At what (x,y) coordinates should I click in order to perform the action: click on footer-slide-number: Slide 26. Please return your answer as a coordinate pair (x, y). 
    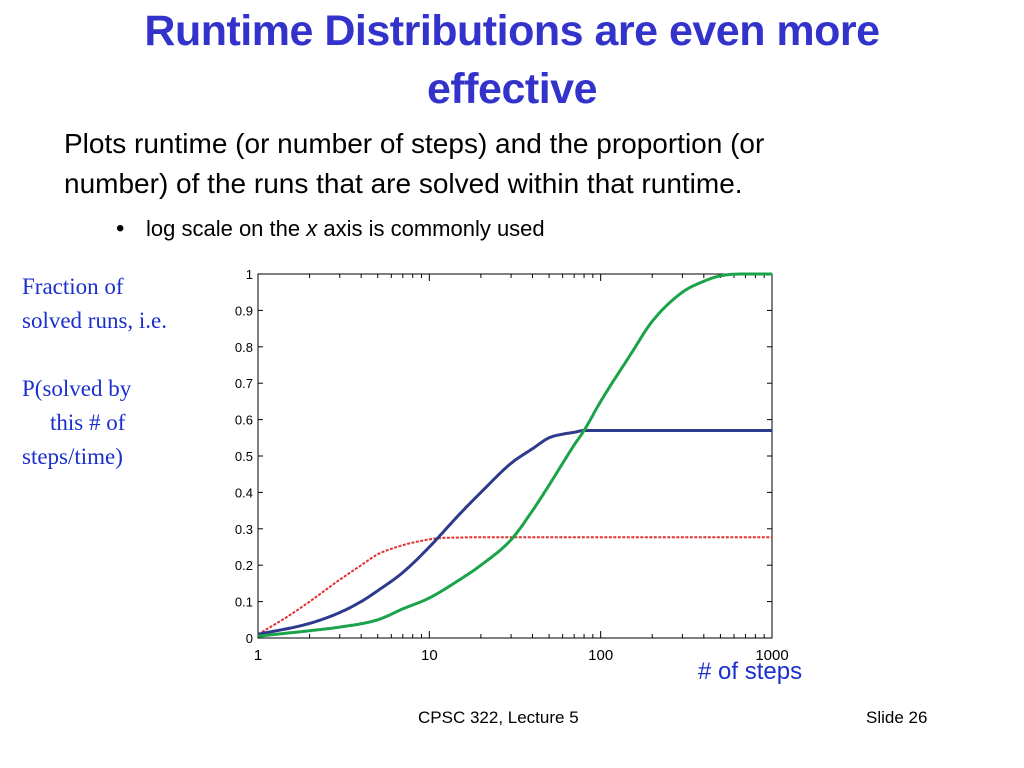
    Looking at the image, I should click on (897, 717).